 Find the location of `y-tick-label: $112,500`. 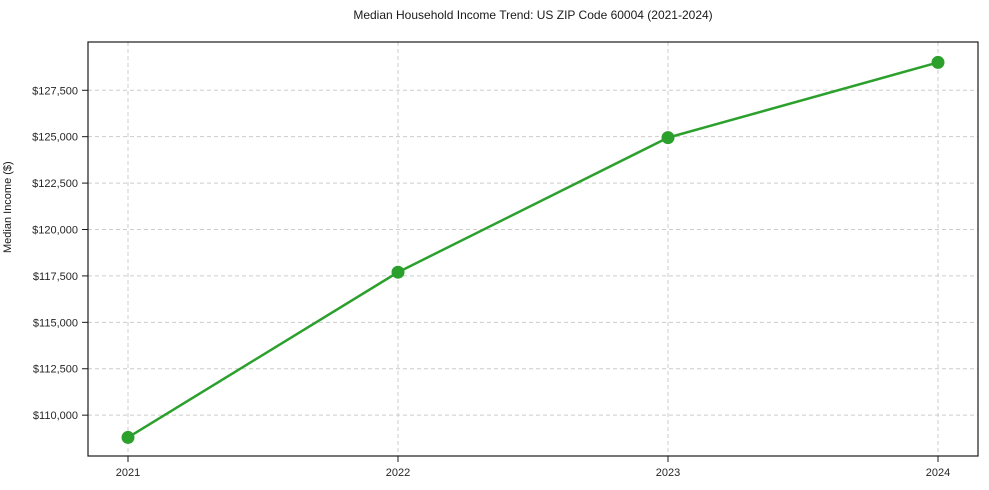

y-tick-label: $112,500 is located at coordinates (55, 370).